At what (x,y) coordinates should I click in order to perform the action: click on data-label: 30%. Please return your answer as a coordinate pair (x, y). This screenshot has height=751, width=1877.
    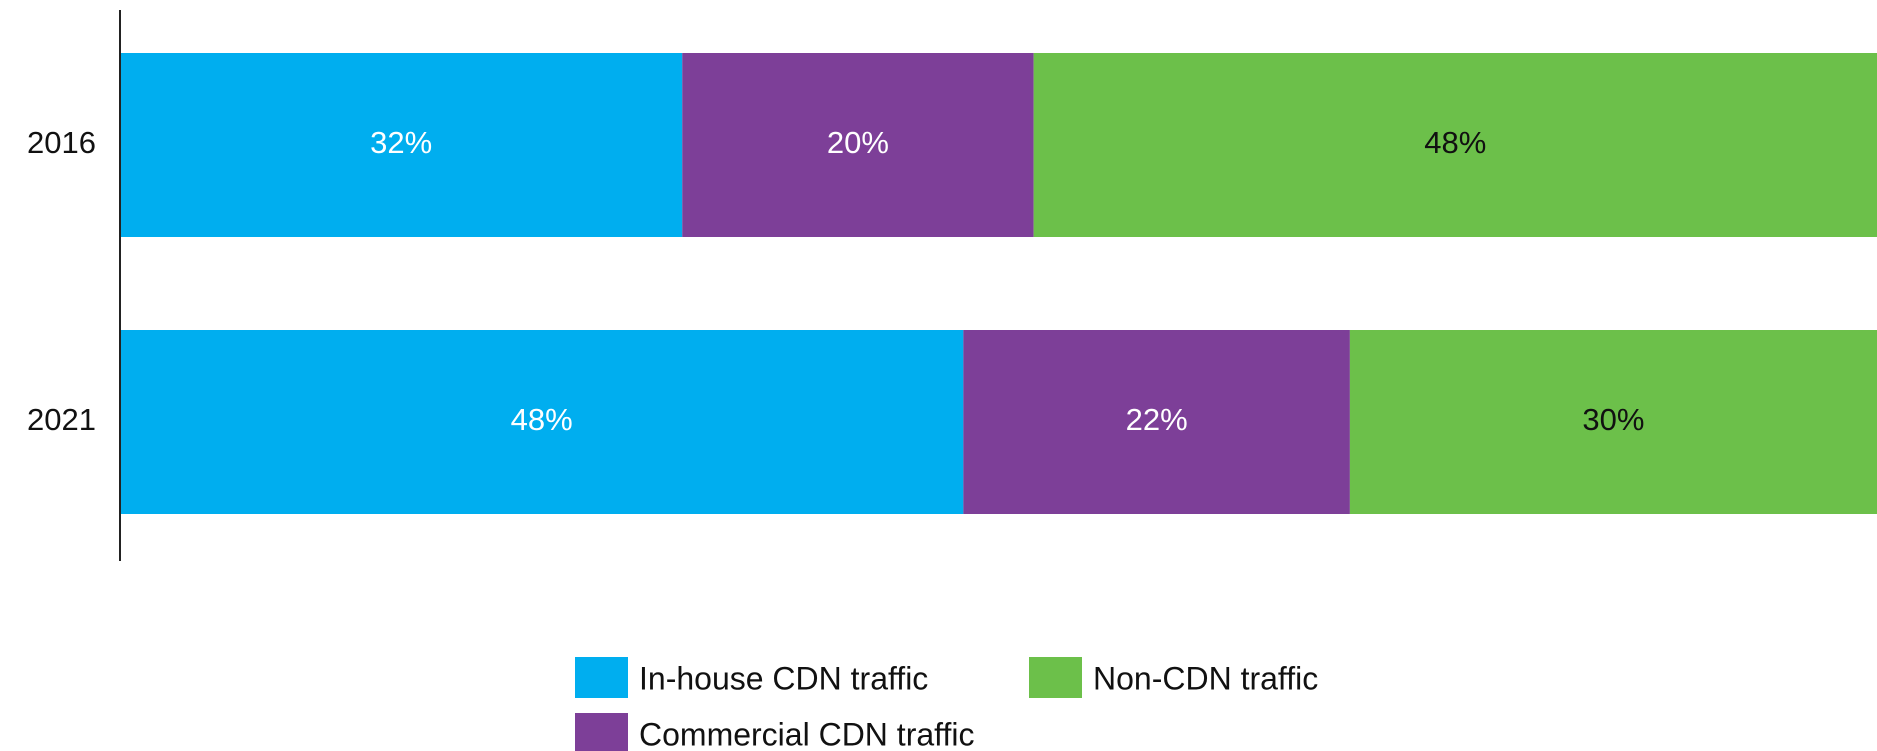
    Looking at the image, I should click on (1613, 419).